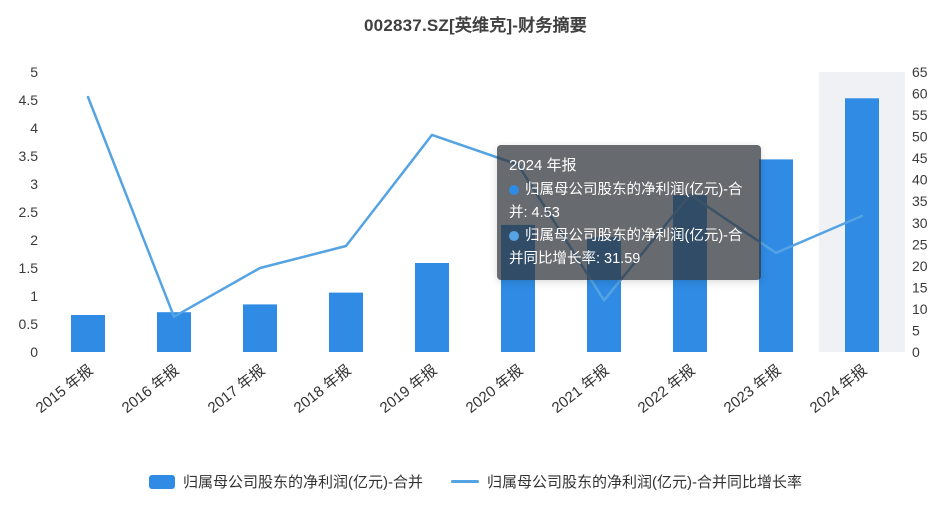 Image resolution: width=951 pixels, height=526 pixels. Describe the element at coordinates (29, 100) in the screenshot. I see `left-axis-tick-label: 4.5` at that location.